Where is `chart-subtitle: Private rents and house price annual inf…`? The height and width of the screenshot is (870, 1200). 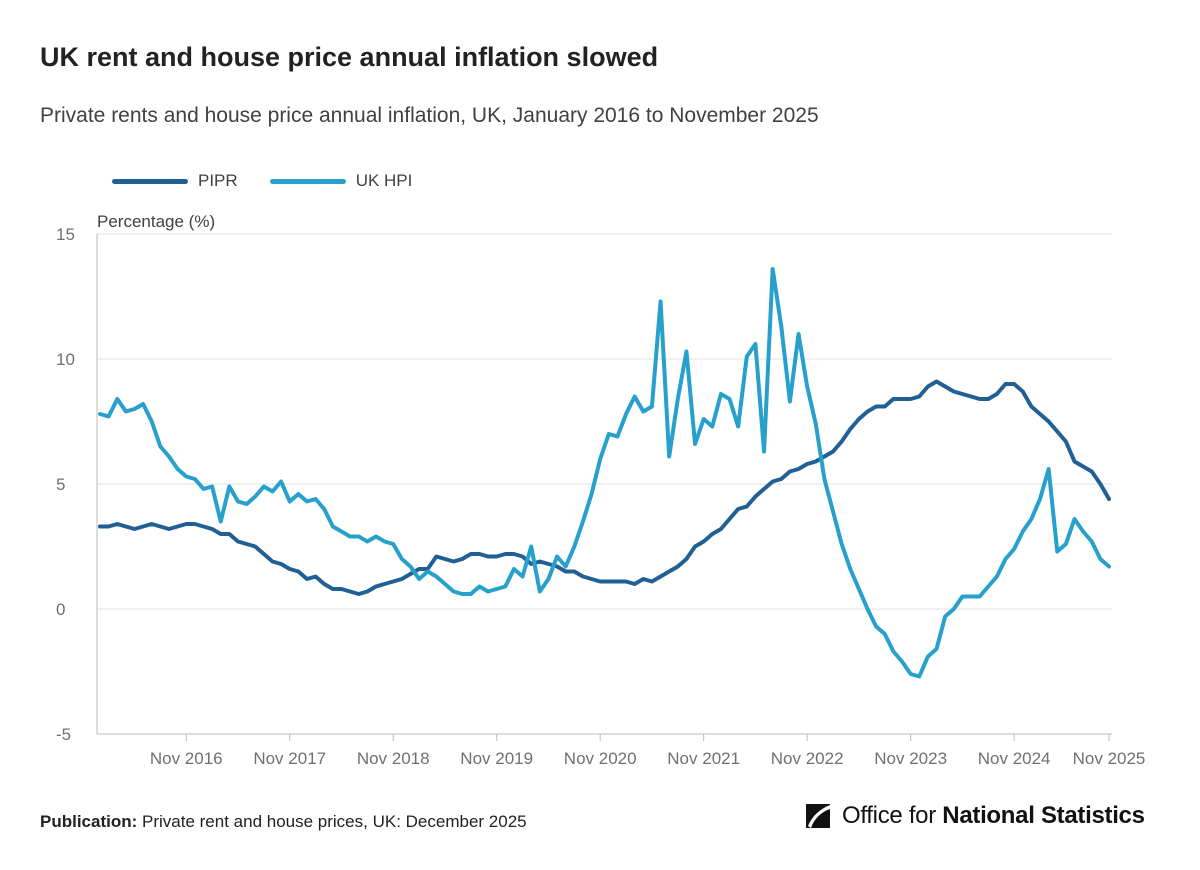 chart-subtitle: Private rents and house price annual inf… is located at coordinates (429, 115).